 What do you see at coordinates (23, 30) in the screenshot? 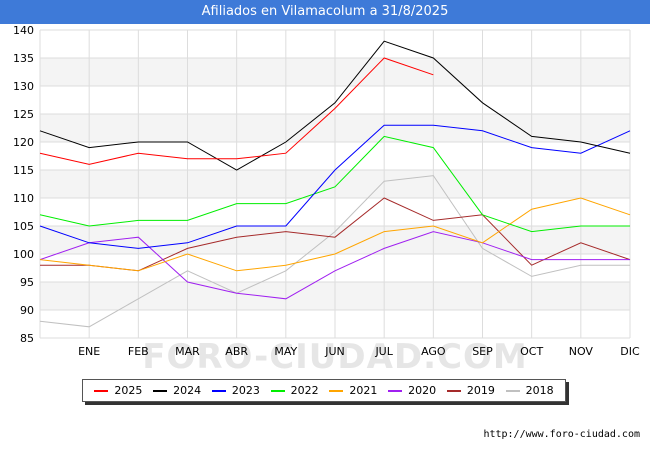
I see `y-tick-label: 140` at bounding box center [23, 30].